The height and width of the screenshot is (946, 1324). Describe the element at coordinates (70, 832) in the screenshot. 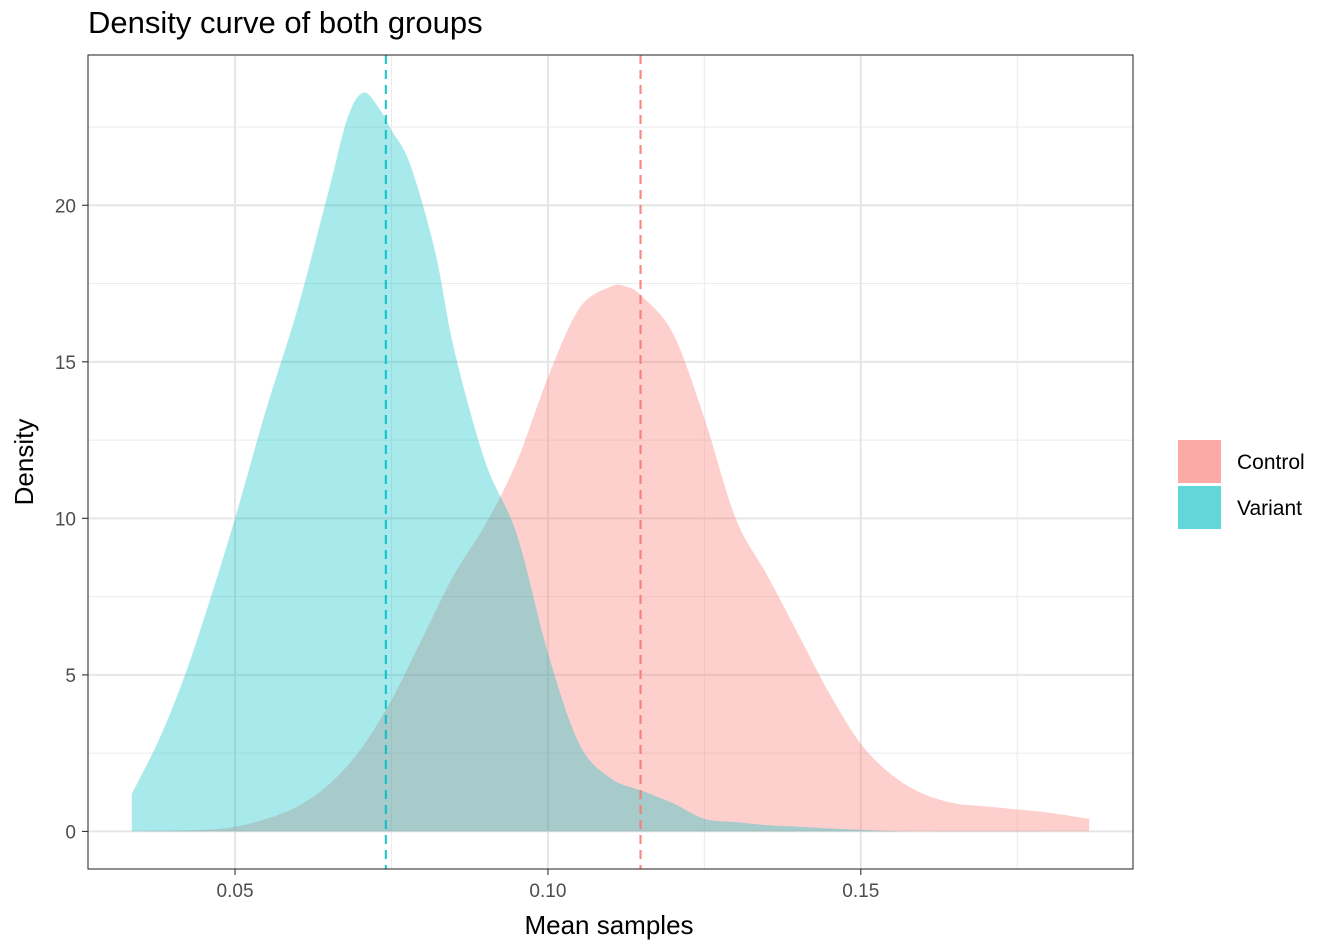

I see `y-tick-label: 0` at that location.